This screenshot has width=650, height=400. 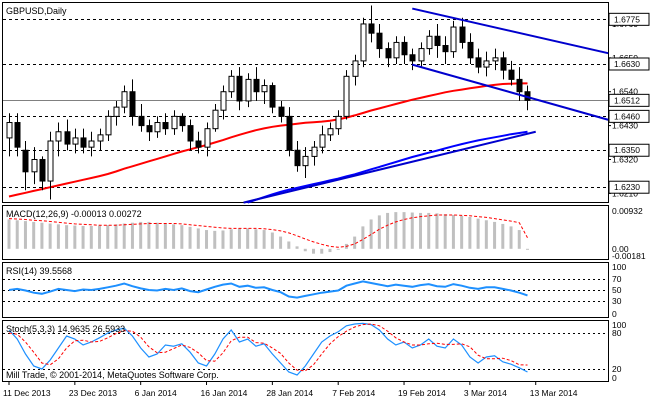 What do you see at coordinates (627, 64) in the screenshot?
I see `level-price-label: 1.6630` at bounding box center [627, 64].